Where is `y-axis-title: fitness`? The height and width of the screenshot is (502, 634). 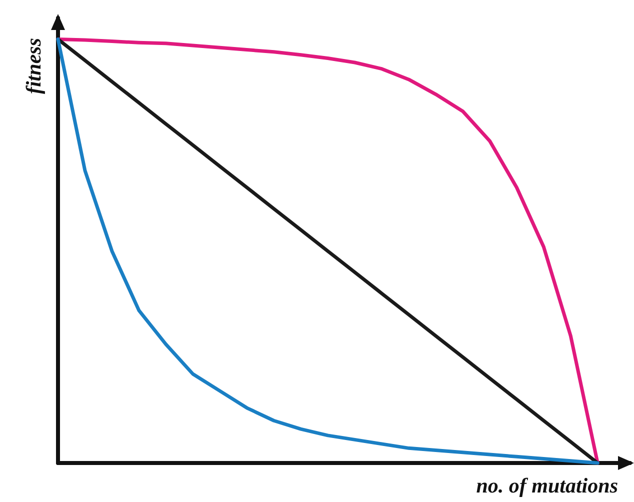
y-axis-title: fitness is located at coordinates (34, 66).